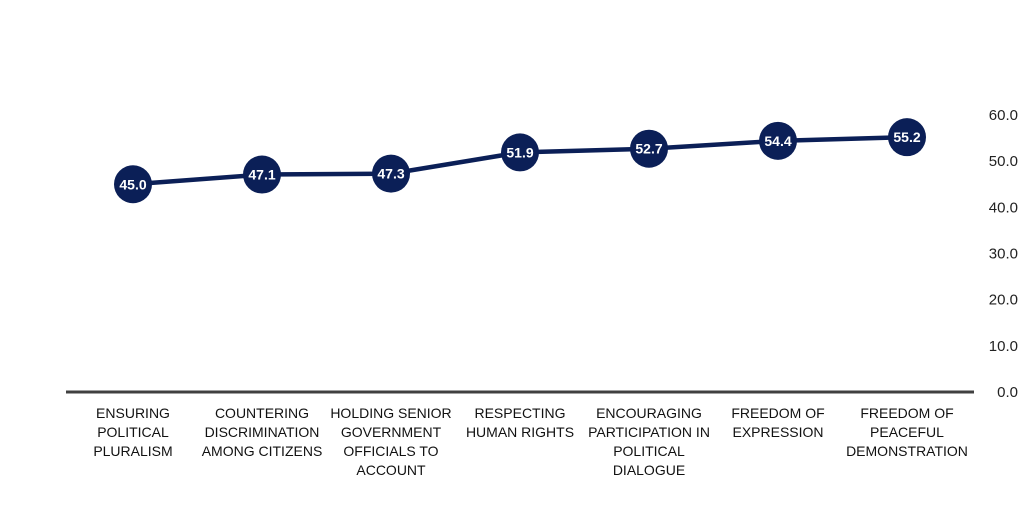 This screenshot has height=506, width=1024. Describe the element at coordinates (1003, 115) in the screenshot. I see `y-tick-label: 60.0` at that location.